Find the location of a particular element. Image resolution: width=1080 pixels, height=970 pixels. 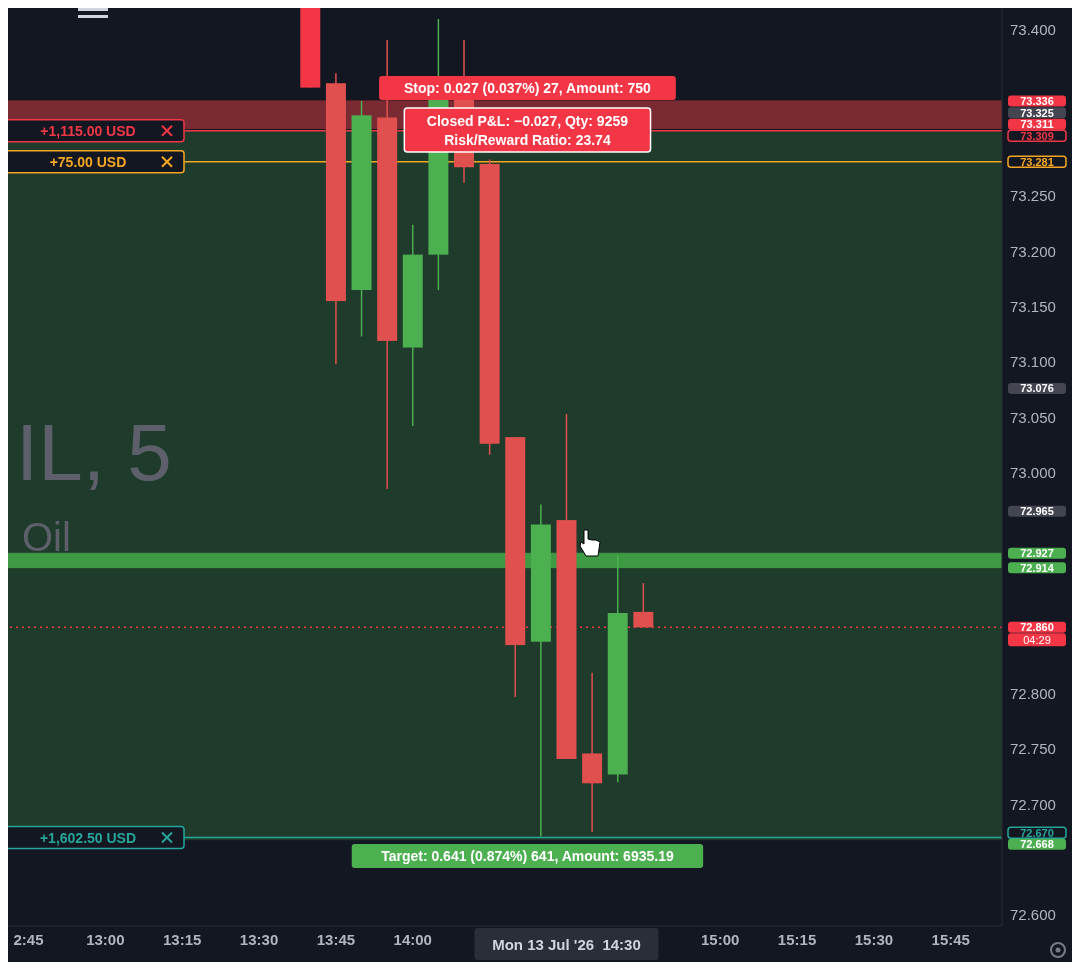

x-tick-label: 13:30 is located at coordinates (259, 939).